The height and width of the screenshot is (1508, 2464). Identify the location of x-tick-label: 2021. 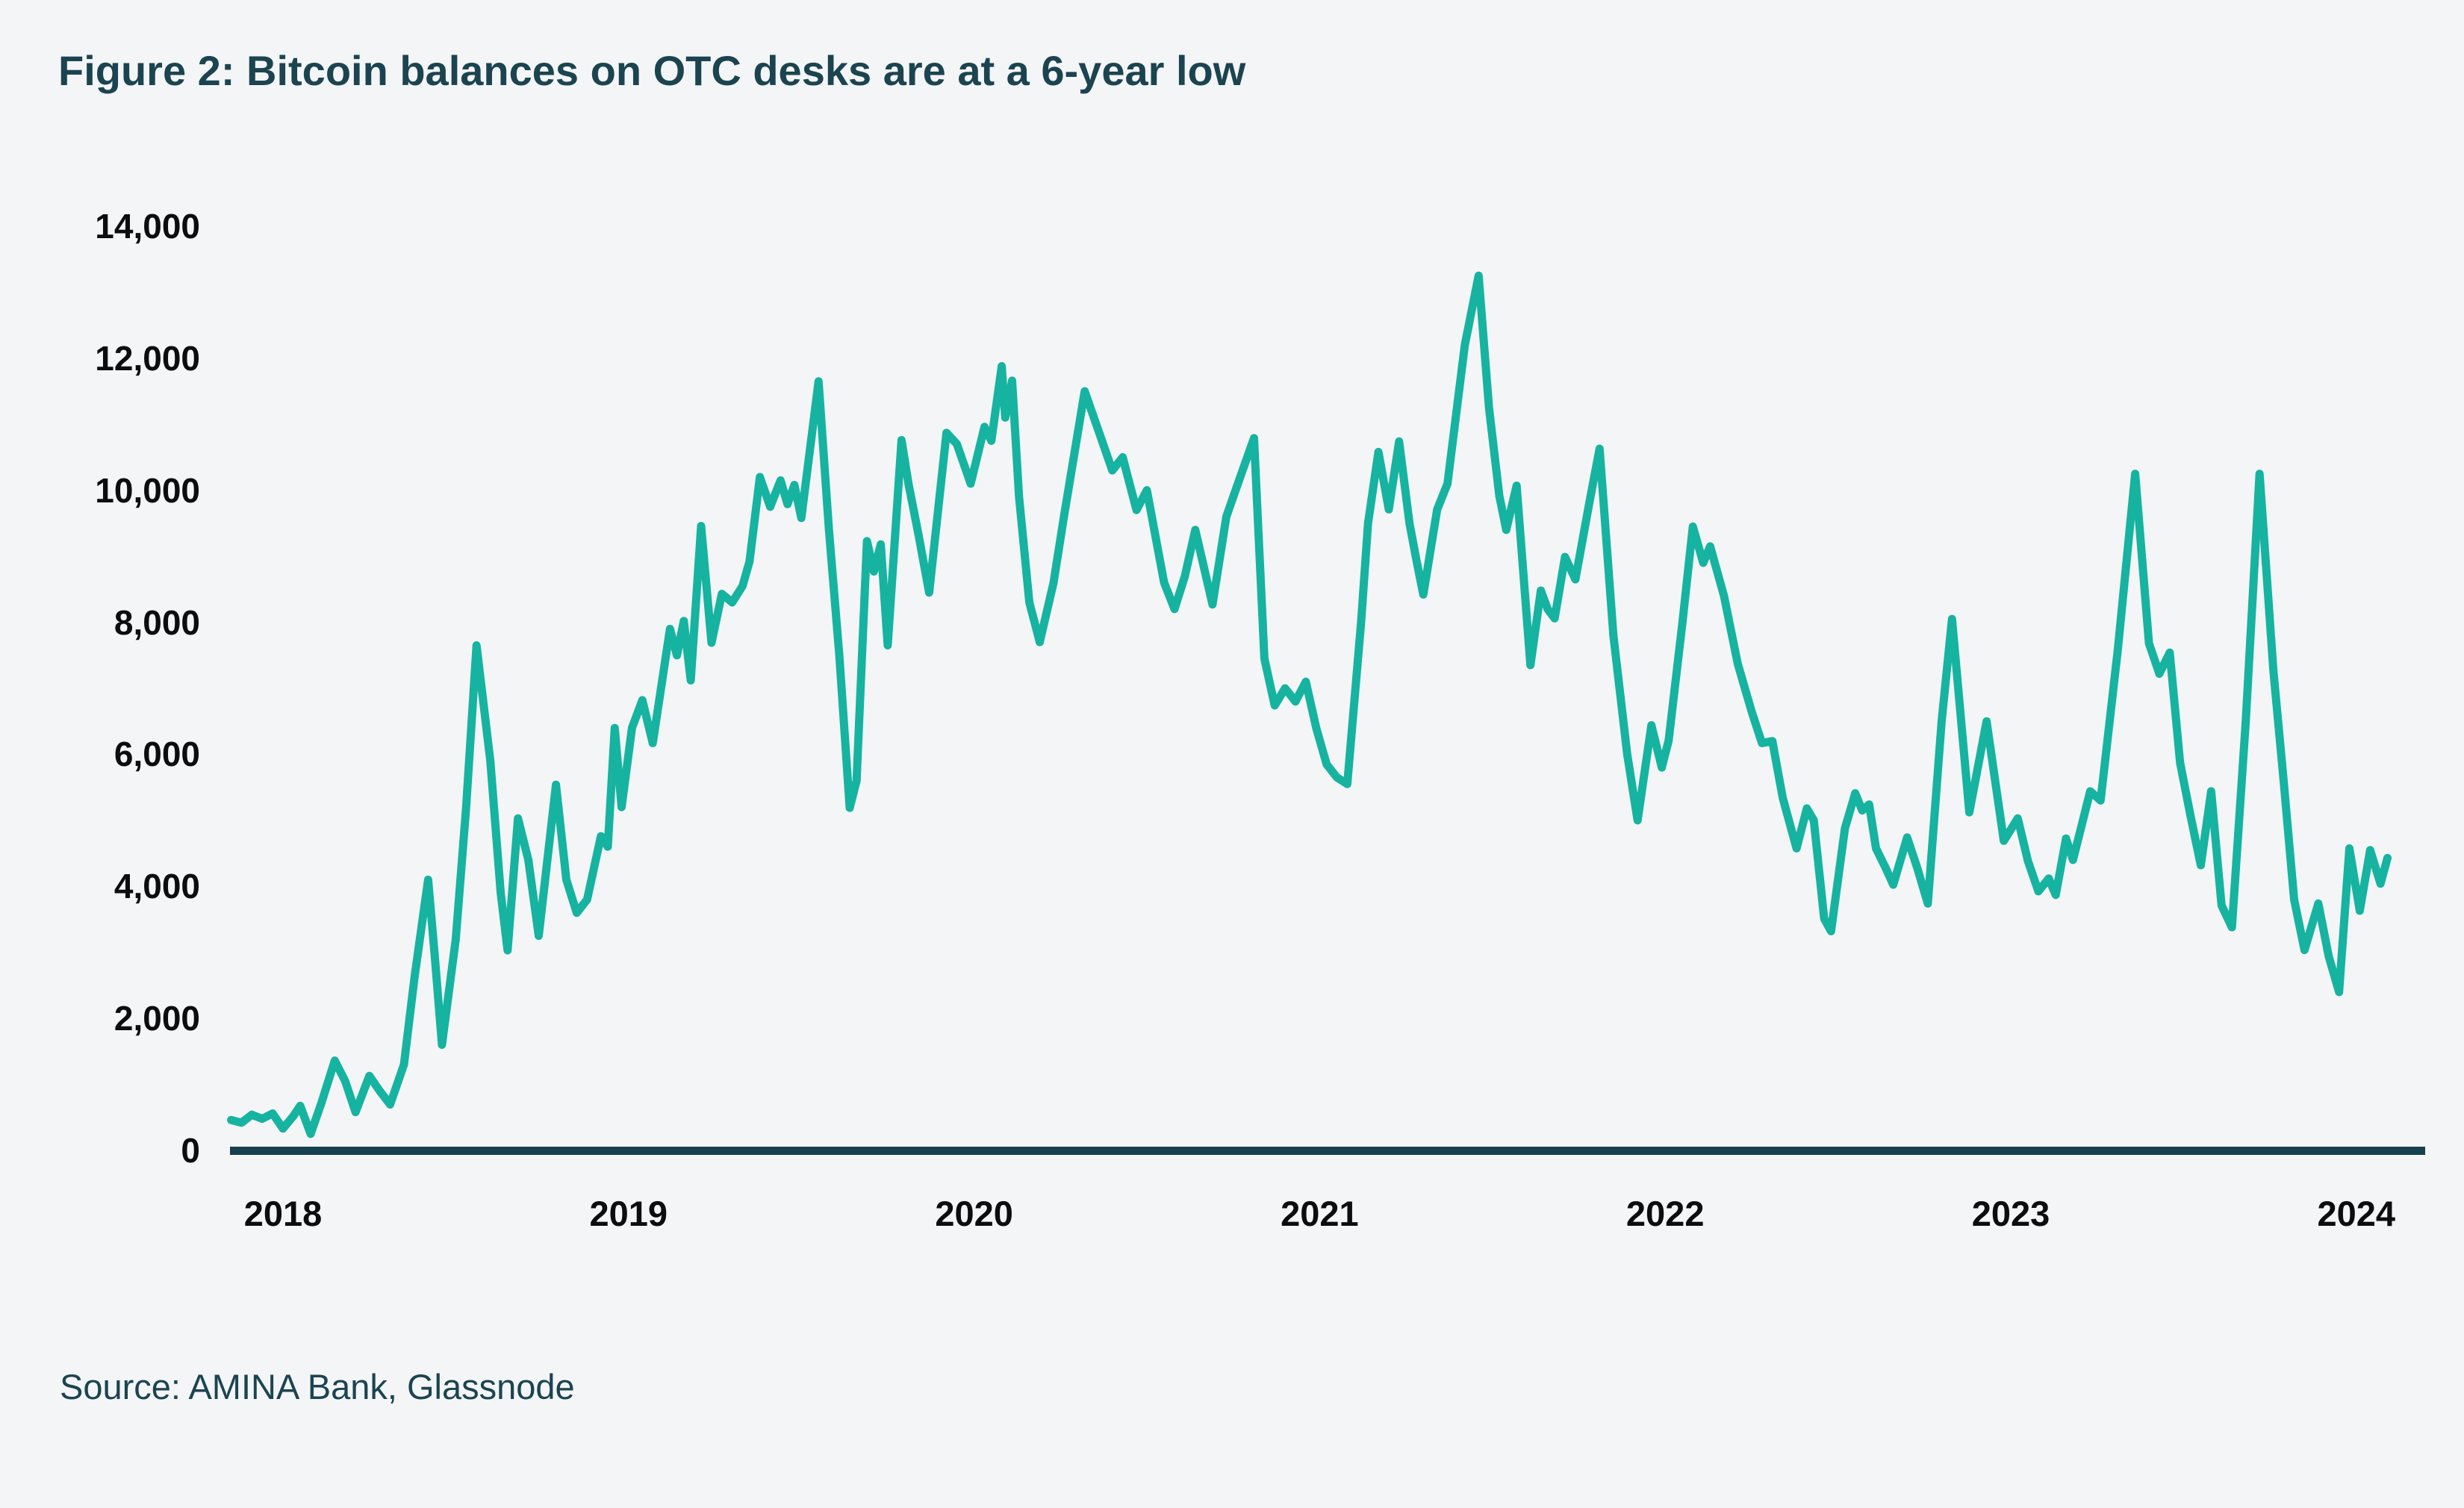
(1320, 1213).